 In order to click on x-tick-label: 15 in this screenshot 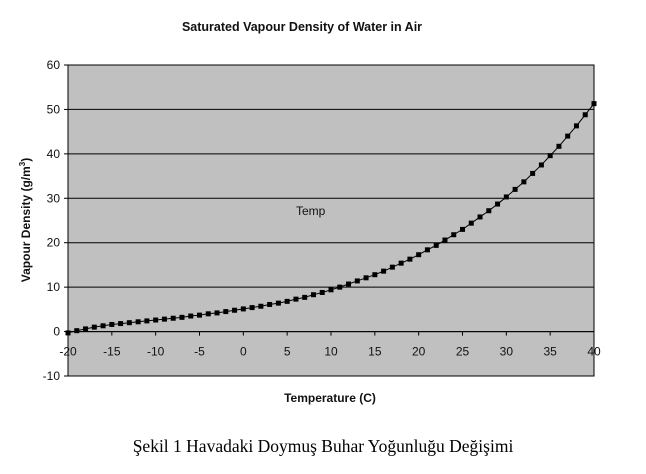, I will do `click(375, 352)`.